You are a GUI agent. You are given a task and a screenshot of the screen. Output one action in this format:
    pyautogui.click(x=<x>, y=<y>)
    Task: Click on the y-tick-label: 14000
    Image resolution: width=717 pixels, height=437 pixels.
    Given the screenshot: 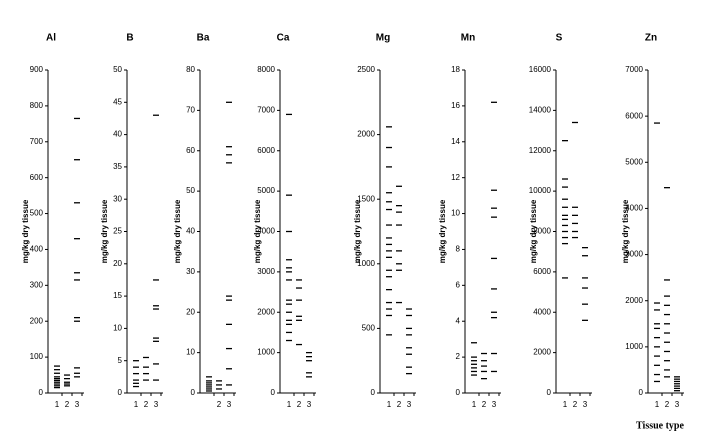 What is the action you would take?
    pyautogui.click(x=540, y=109)
    